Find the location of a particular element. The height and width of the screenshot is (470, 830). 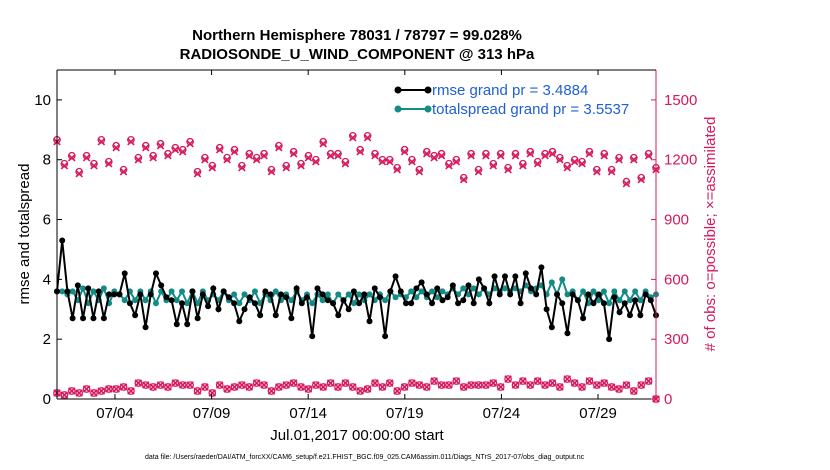

y-axis-label-left: rmse and totalspread is located at coordinates (24, 234).